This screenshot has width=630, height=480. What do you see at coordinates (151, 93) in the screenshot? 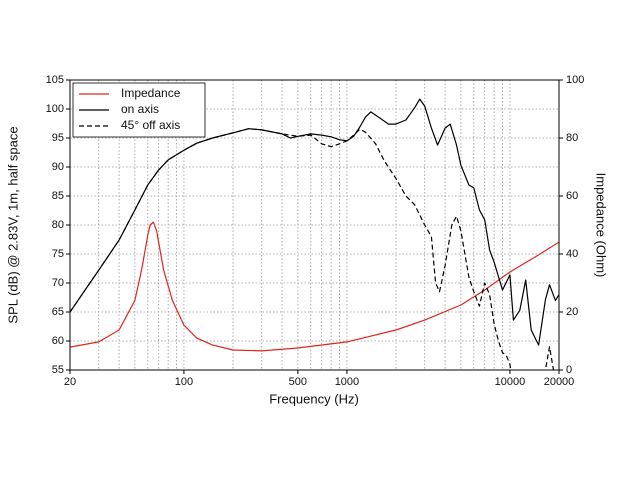
I see `legend-label: Impedance` at bounding box center [151, 93].